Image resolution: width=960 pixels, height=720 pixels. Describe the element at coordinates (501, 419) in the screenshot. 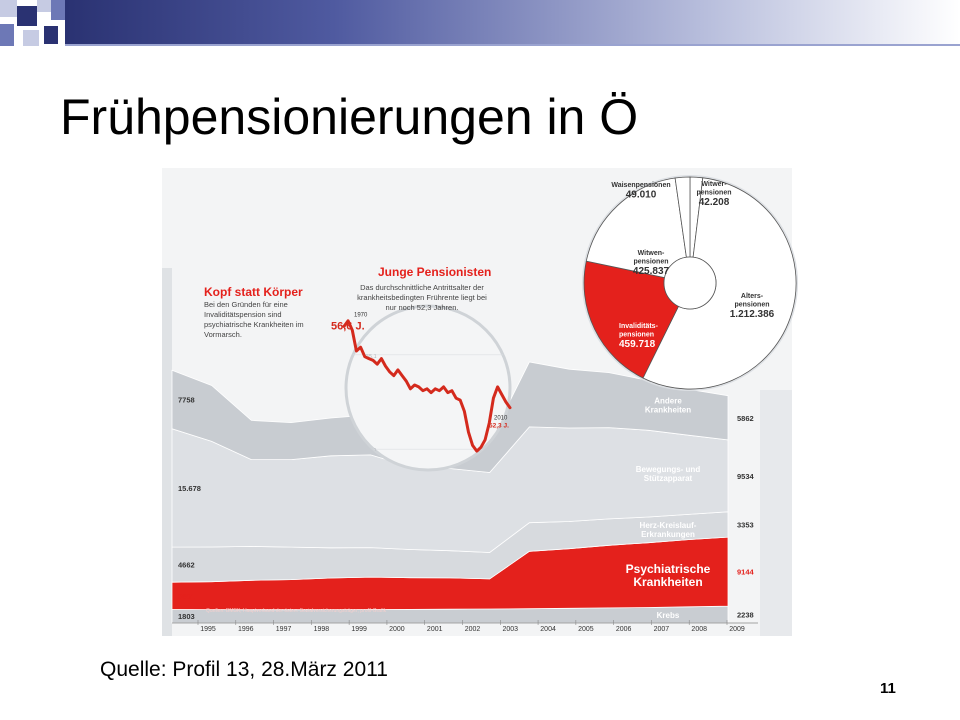

I see `line-end-year: 2010` at that location.